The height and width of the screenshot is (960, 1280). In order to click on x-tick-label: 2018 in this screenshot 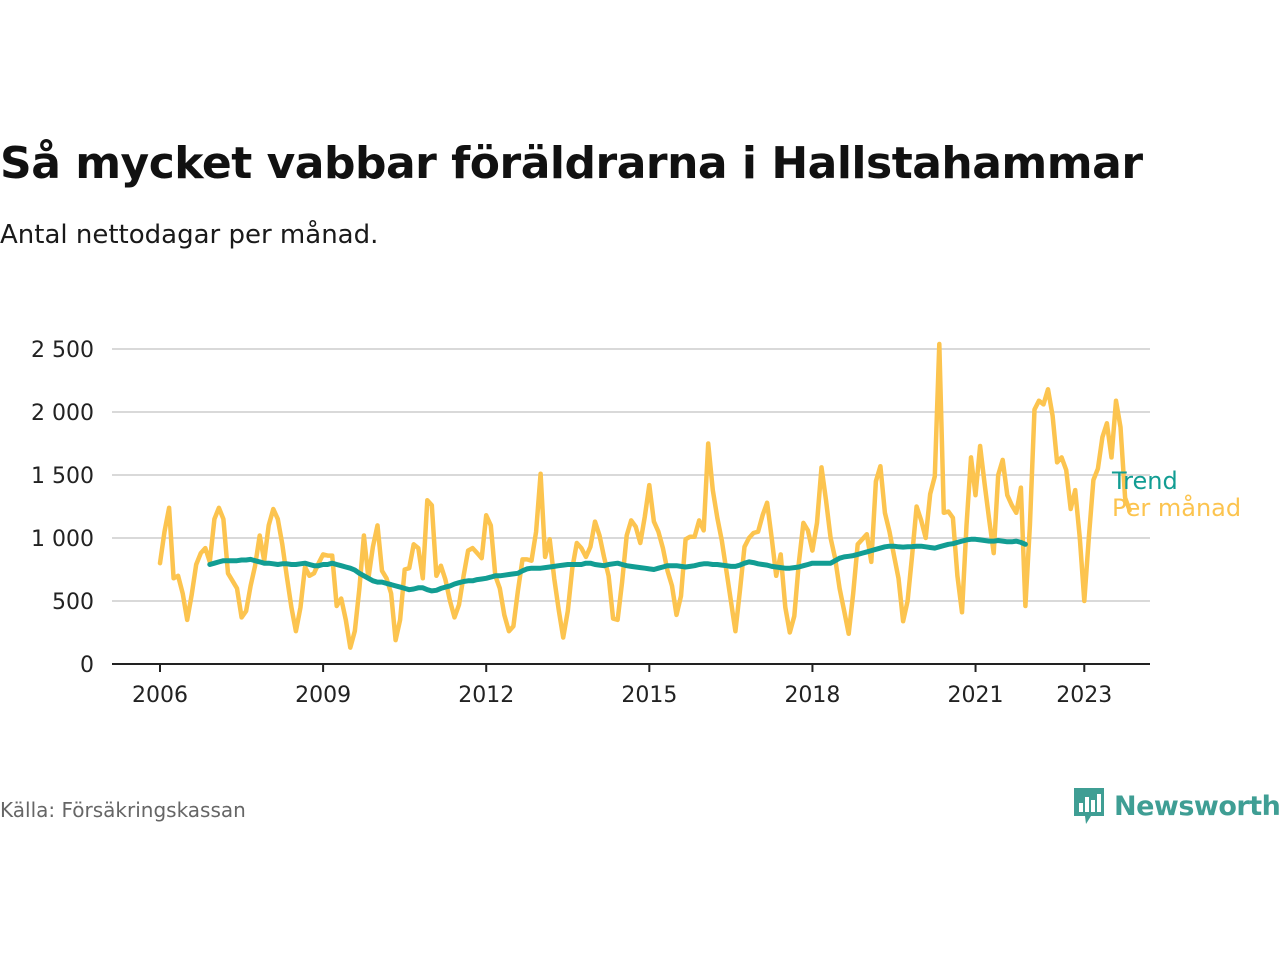, I will do `click(812, 695)`.